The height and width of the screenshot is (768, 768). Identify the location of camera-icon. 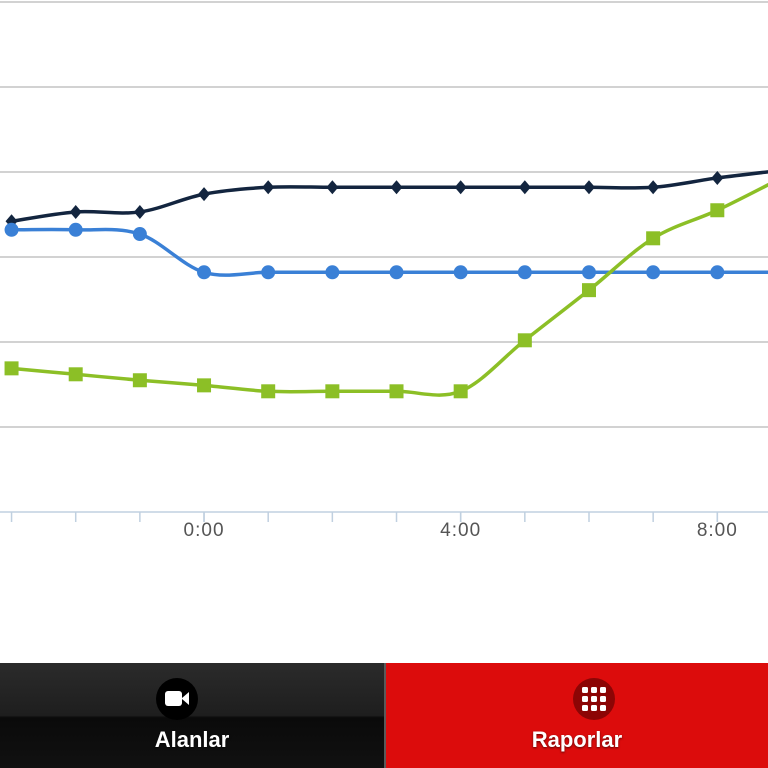
(177, 699).